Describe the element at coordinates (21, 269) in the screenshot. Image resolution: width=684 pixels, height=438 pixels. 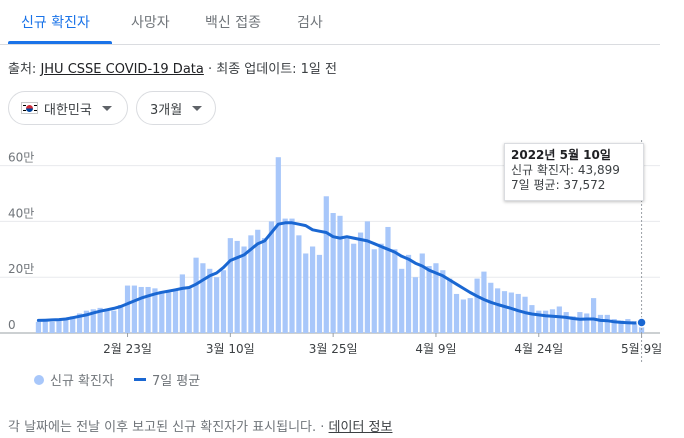
I see `y-tick-label: 20만` at that location.